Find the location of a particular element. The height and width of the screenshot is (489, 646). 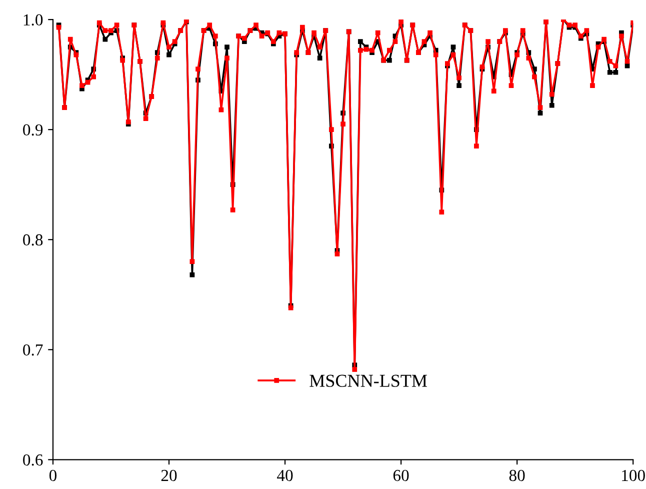

y-tick-label: 0.8 is located at coordinates (33, 240).